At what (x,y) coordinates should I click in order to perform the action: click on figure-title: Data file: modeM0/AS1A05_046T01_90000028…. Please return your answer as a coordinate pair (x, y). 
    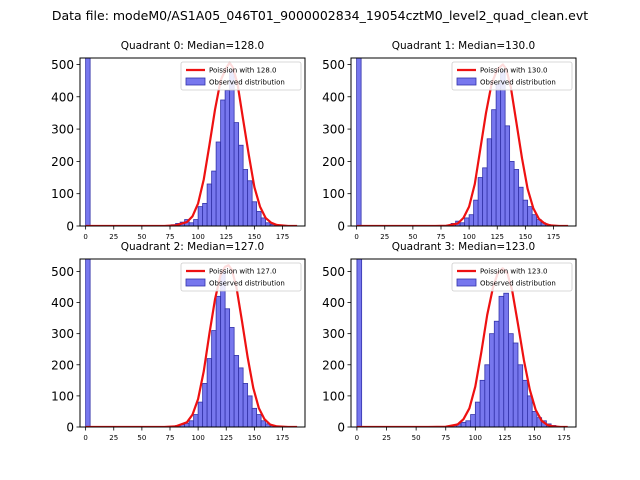
    Looking at the image, I should click on (320, 15).